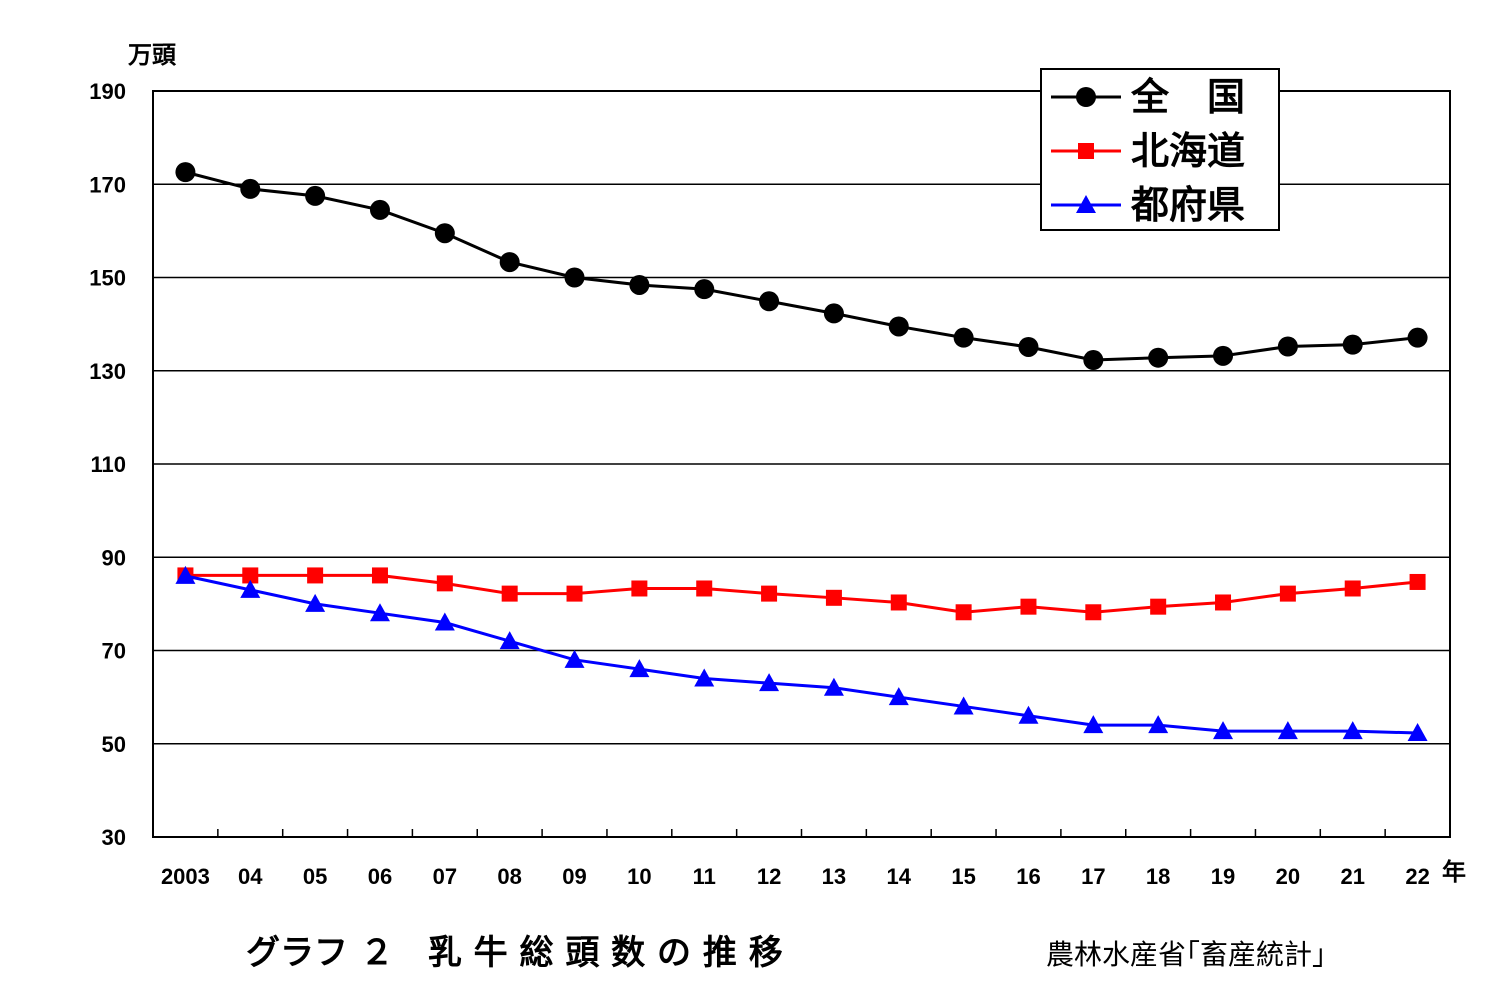  I want to click on x-tick-label: 16, so click(1028, 876).